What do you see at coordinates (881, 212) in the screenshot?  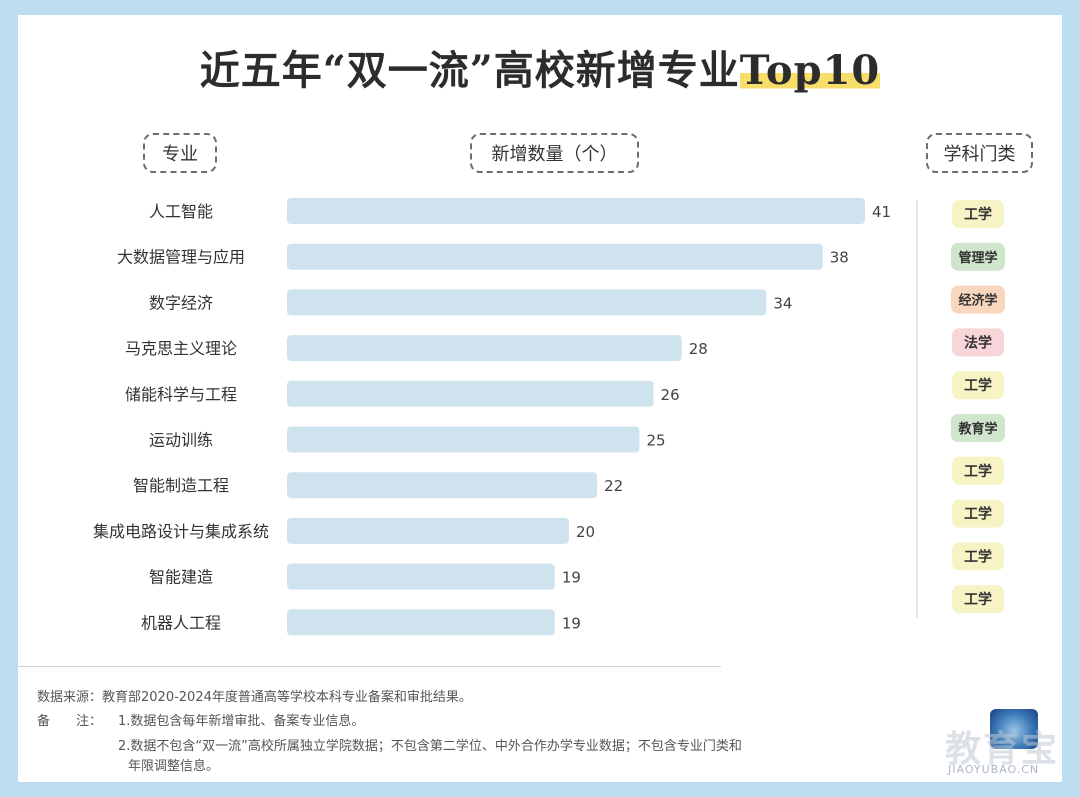 I see `data-label: 41` at bounding box center [881, 212].